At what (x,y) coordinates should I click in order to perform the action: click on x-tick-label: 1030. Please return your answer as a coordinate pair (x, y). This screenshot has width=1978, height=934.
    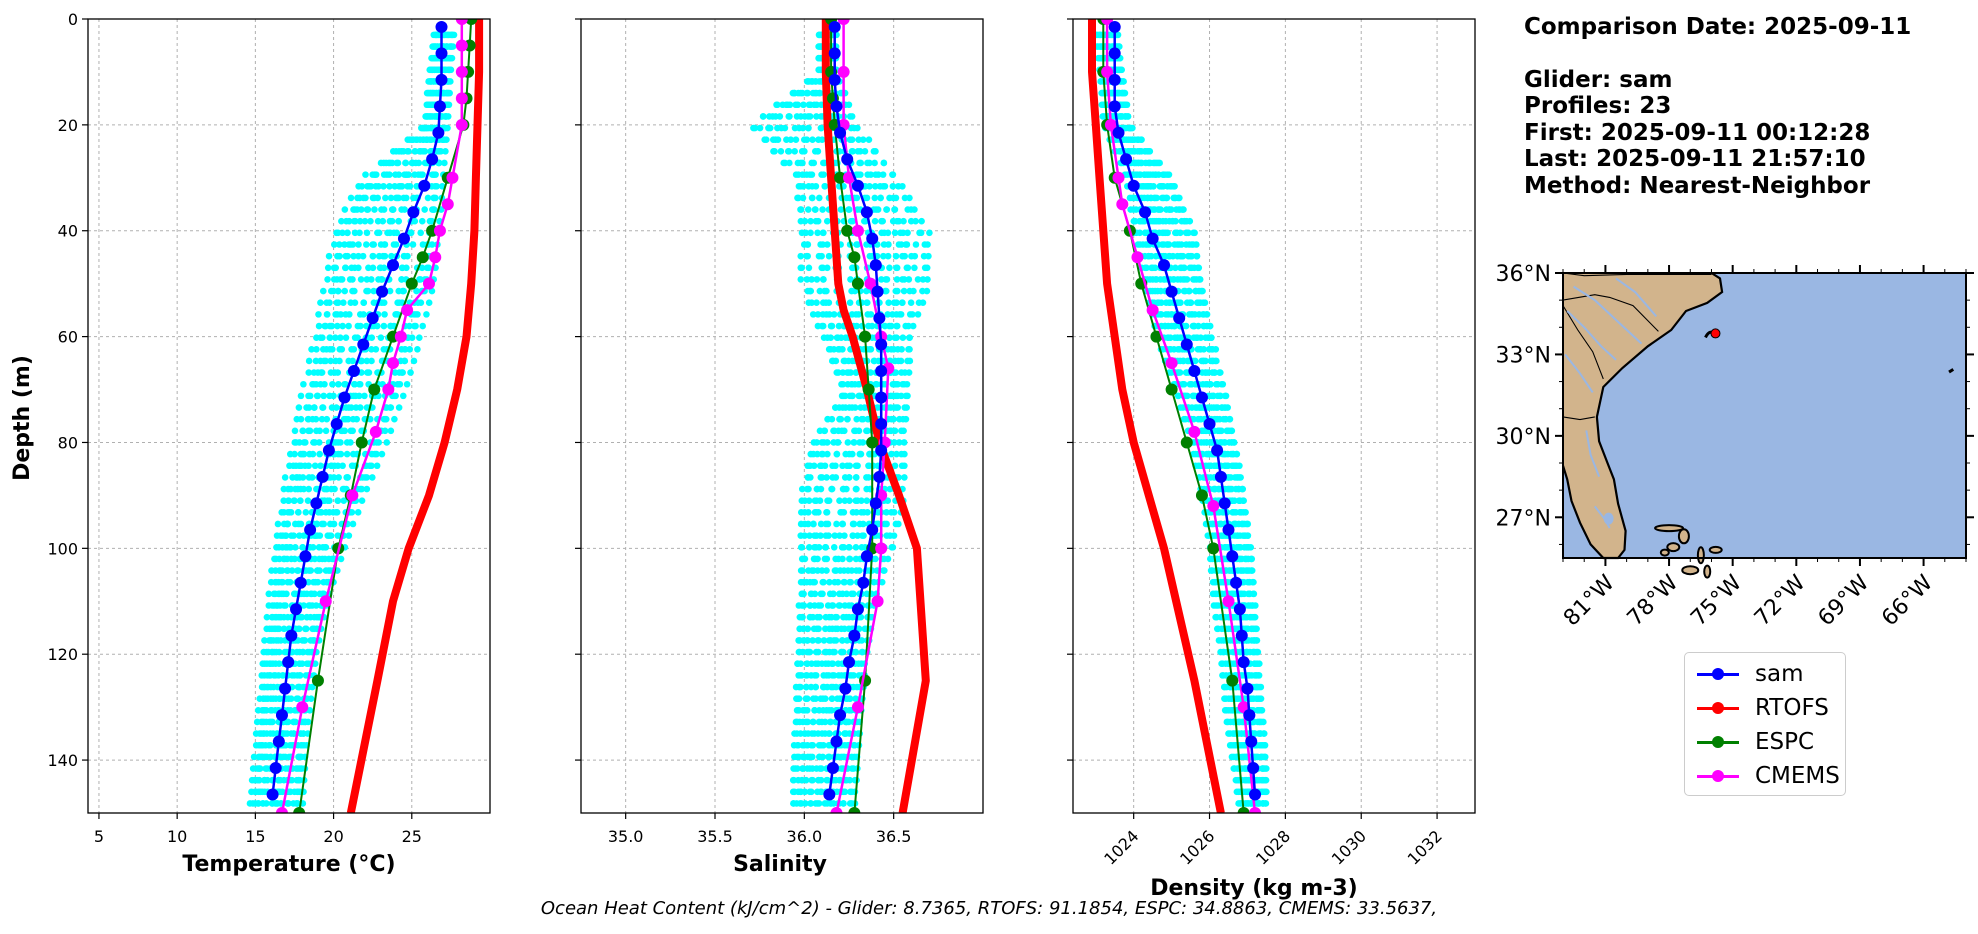
    Looking at the image, I should click on (1349, 847).